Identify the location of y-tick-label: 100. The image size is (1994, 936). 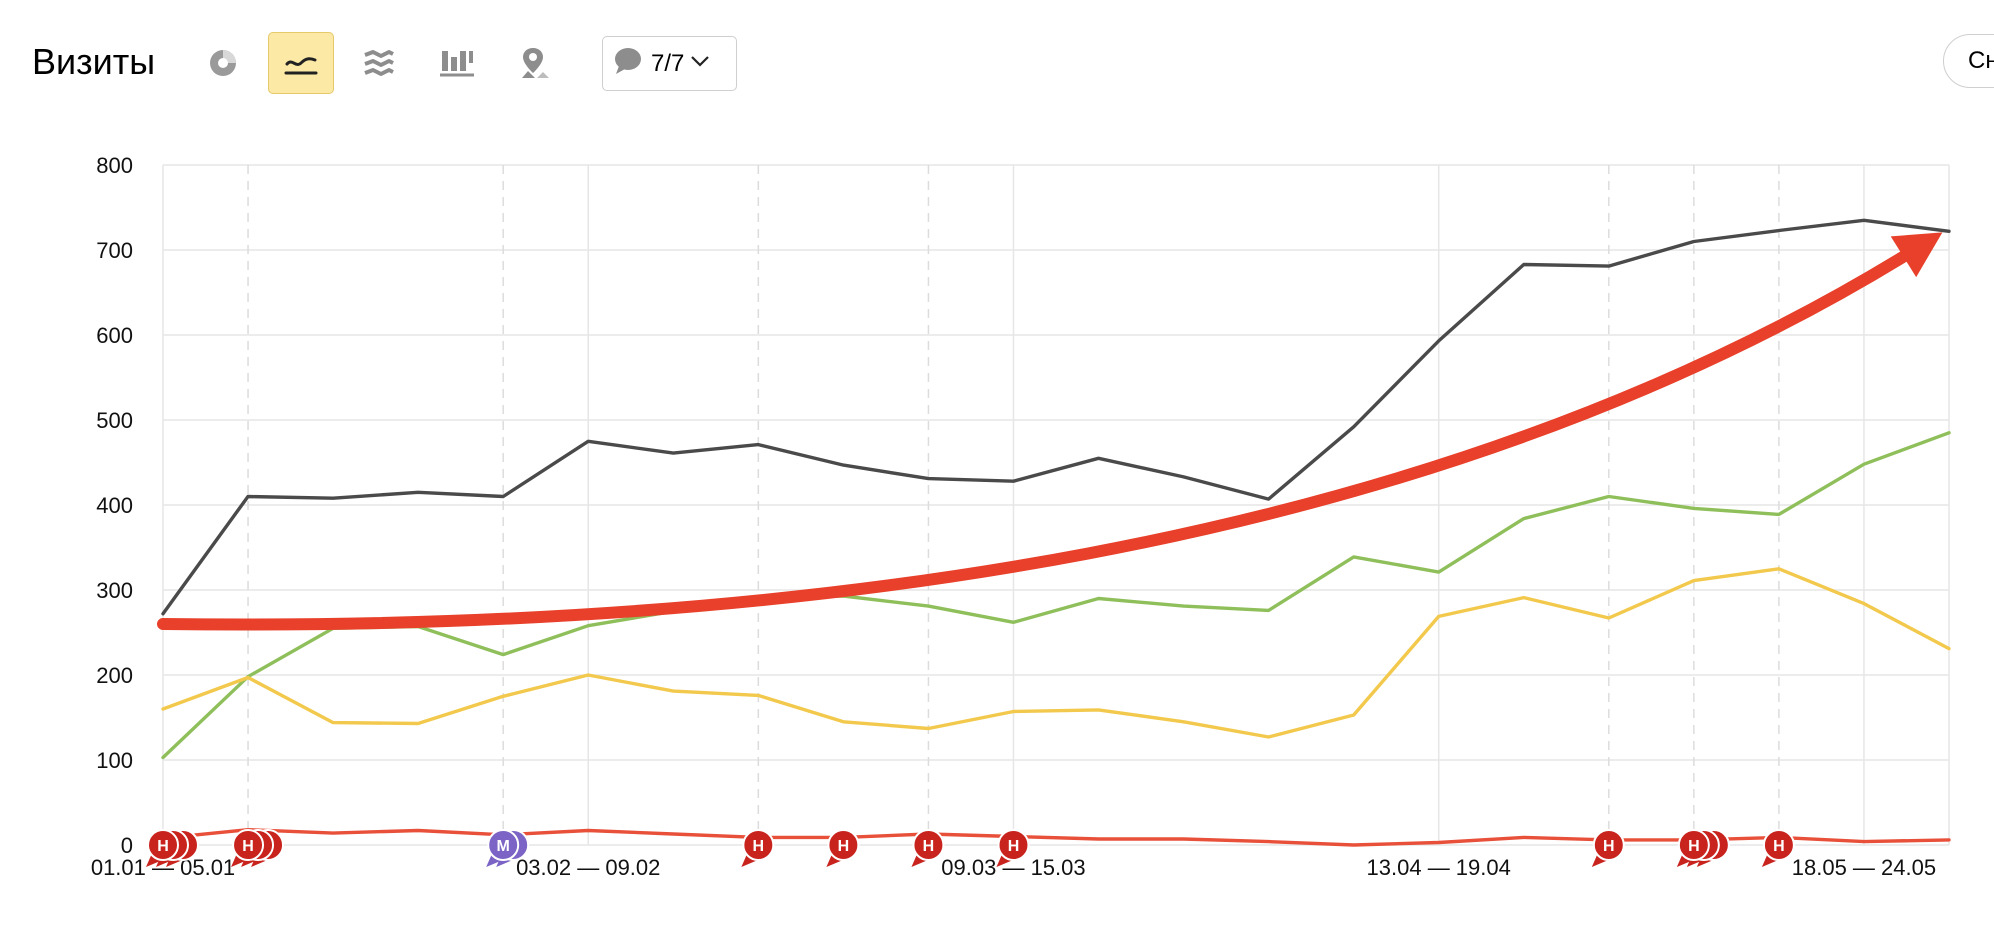
(114, 760).